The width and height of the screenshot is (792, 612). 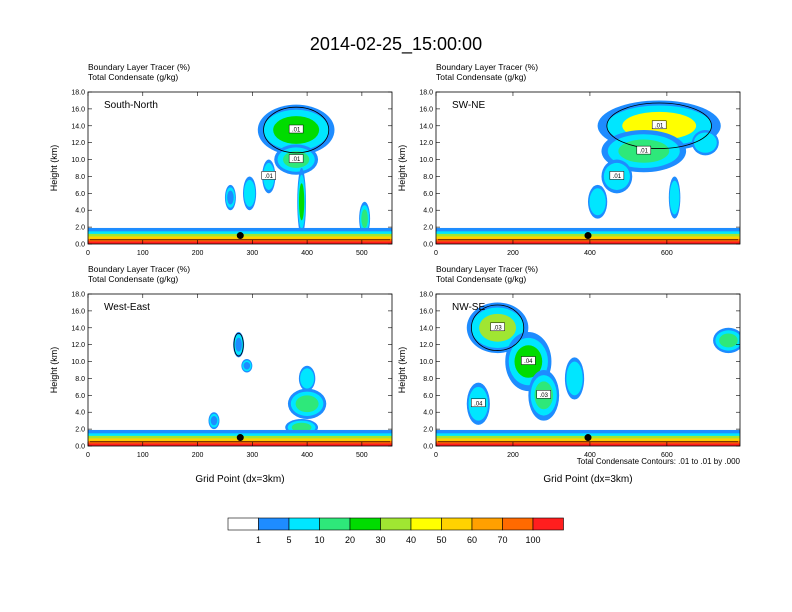 What do you see at coordinates (667, 455) in the screenshot?
I see `x-tick-label: 600` at bounding box center [667, 455].